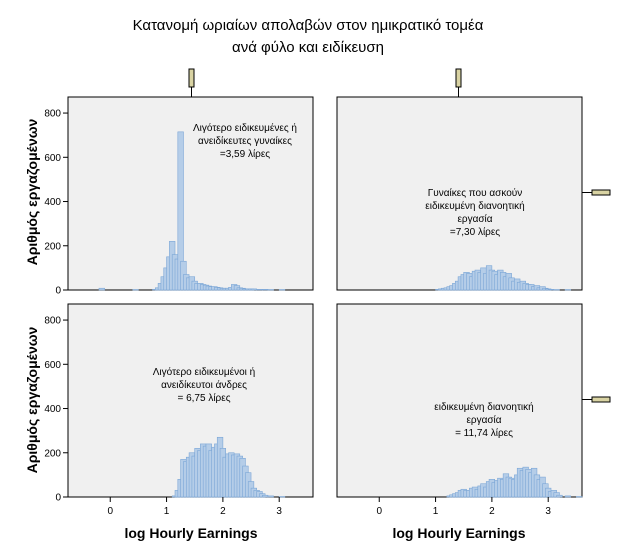 This screenshot has width=625, height=556. I want to click on column-marker-left, so click(191, 78).